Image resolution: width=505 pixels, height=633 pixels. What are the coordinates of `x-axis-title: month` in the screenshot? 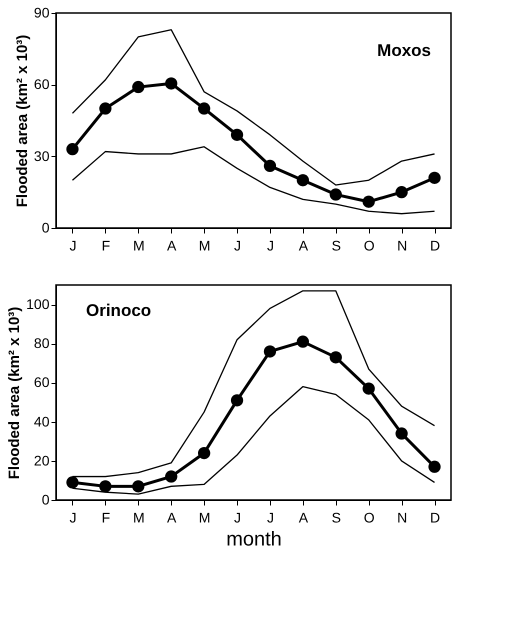 It's located at (254, 539).